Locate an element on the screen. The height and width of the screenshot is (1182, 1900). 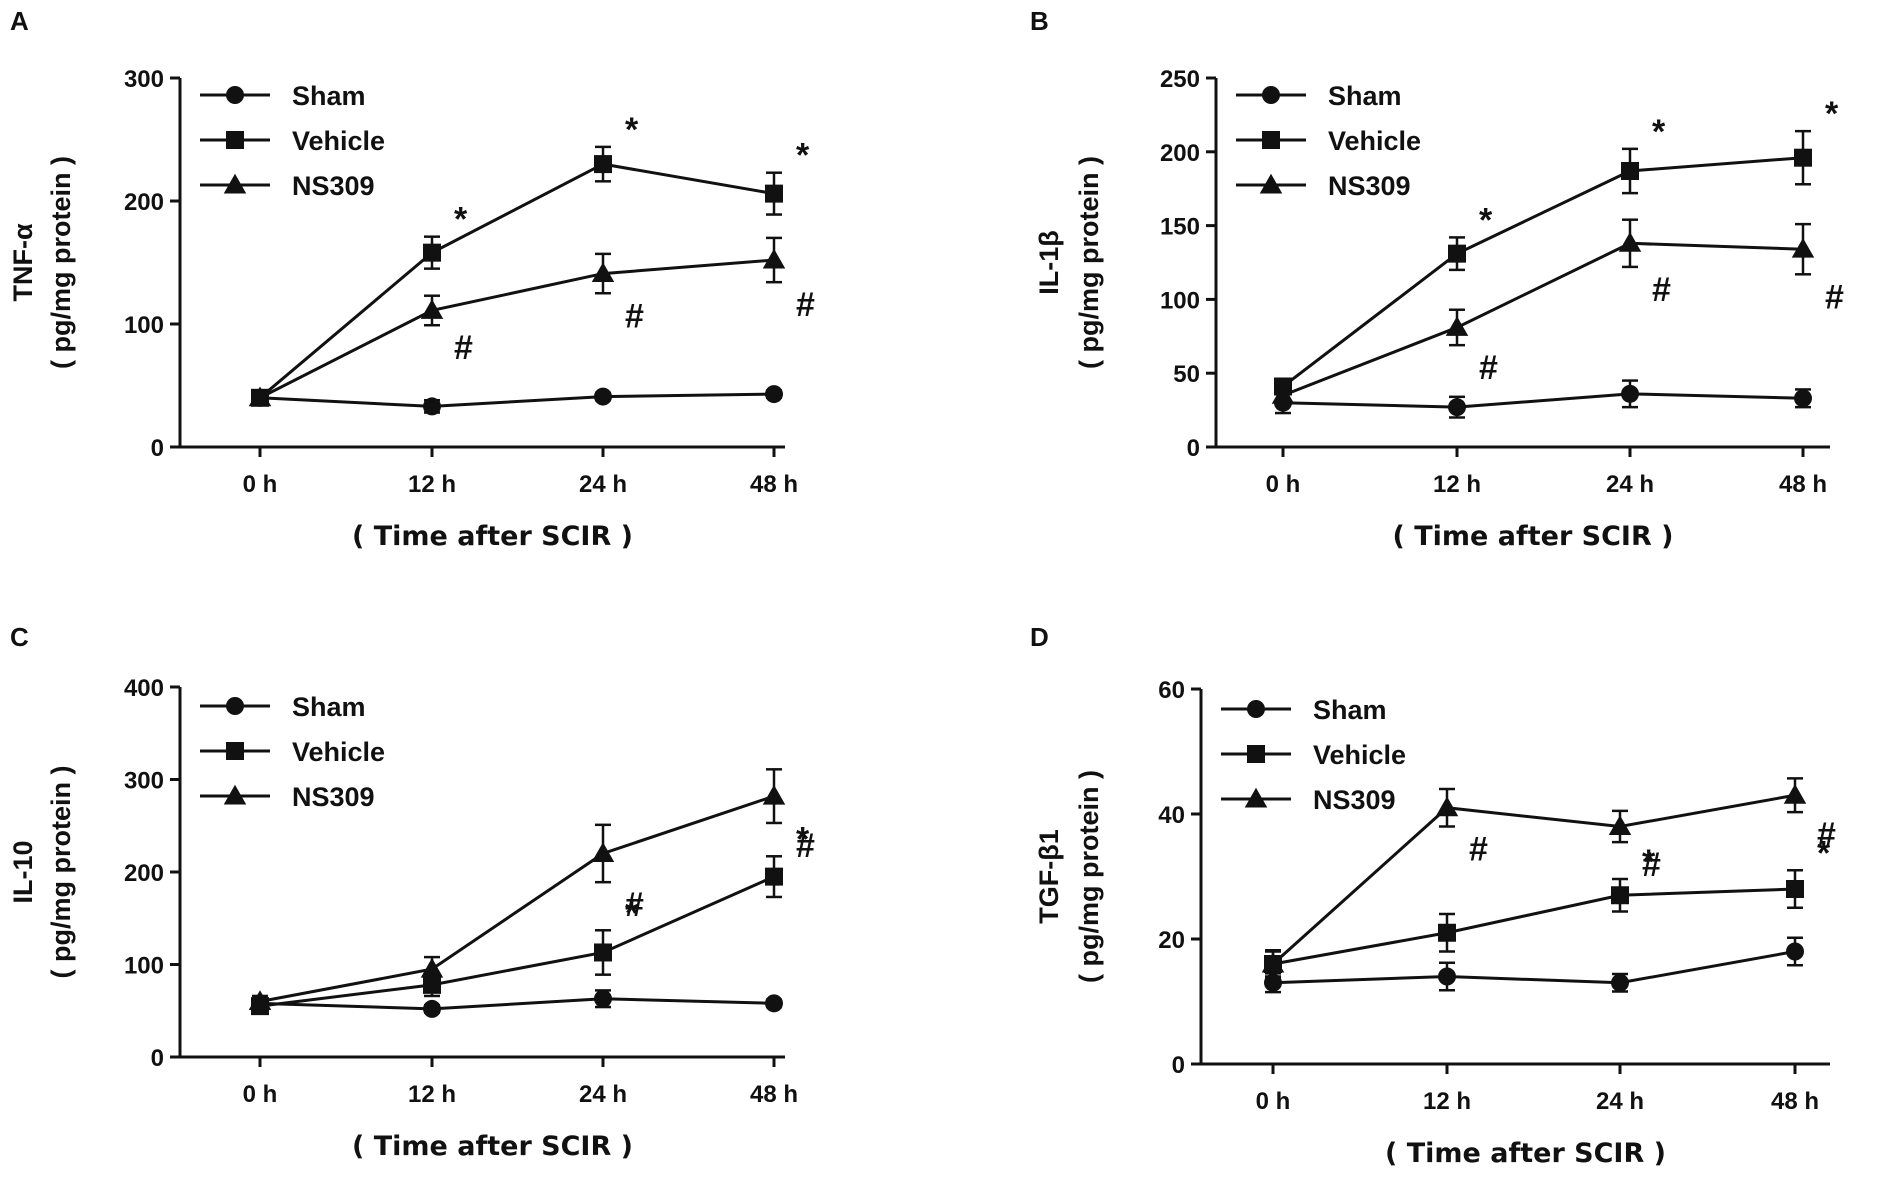
y-tick-label: 250 is located at coordinates (1180, 79).